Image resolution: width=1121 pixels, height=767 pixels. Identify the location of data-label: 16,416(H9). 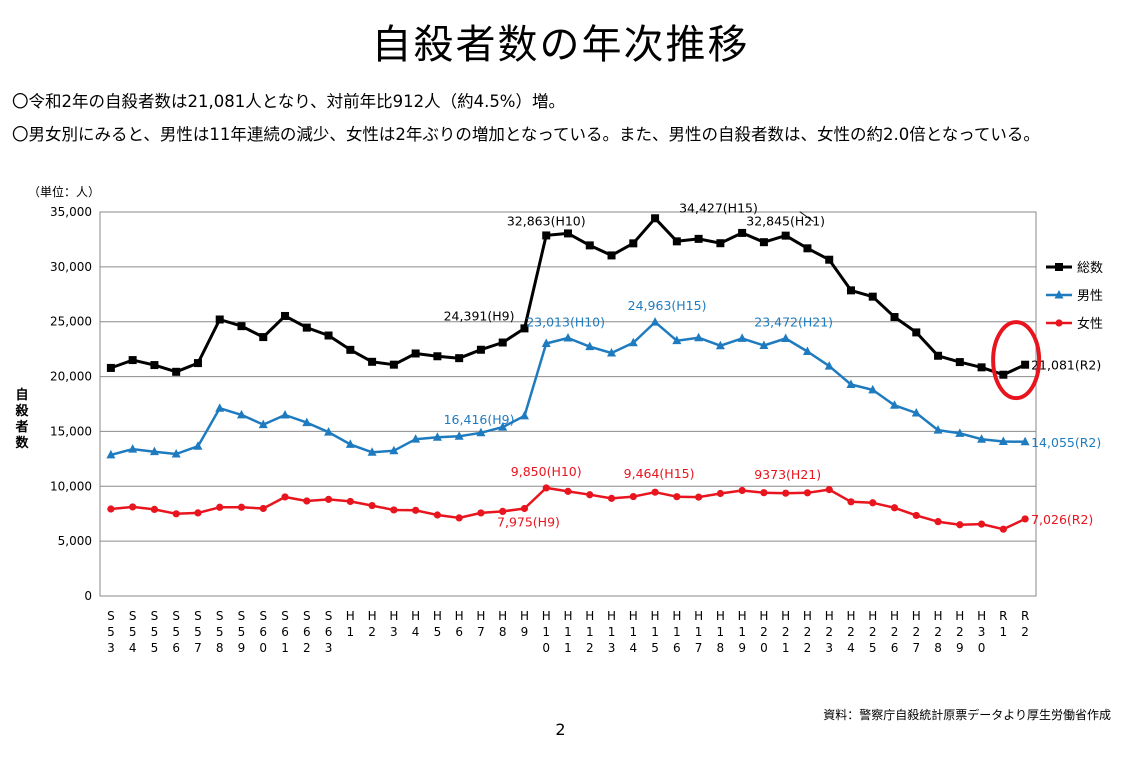
(479, 419).